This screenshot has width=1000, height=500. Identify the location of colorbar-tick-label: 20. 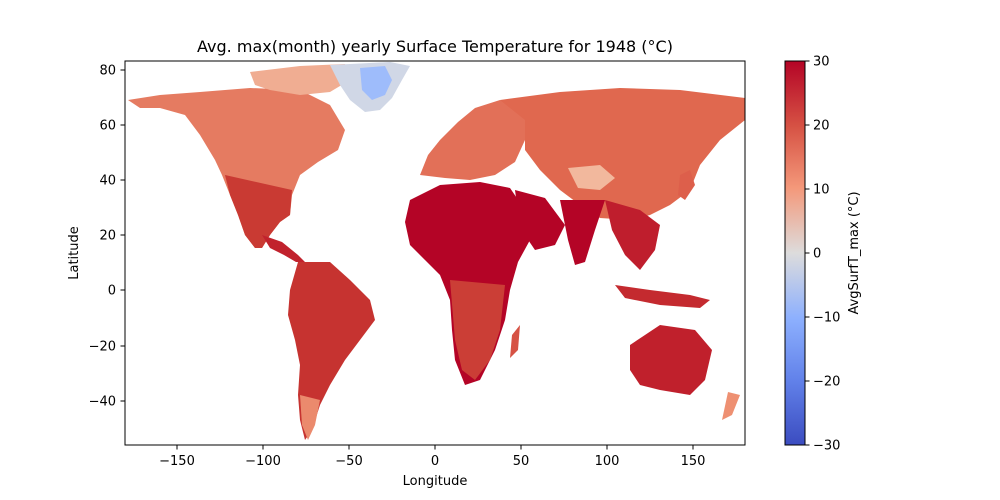
(821, 126).